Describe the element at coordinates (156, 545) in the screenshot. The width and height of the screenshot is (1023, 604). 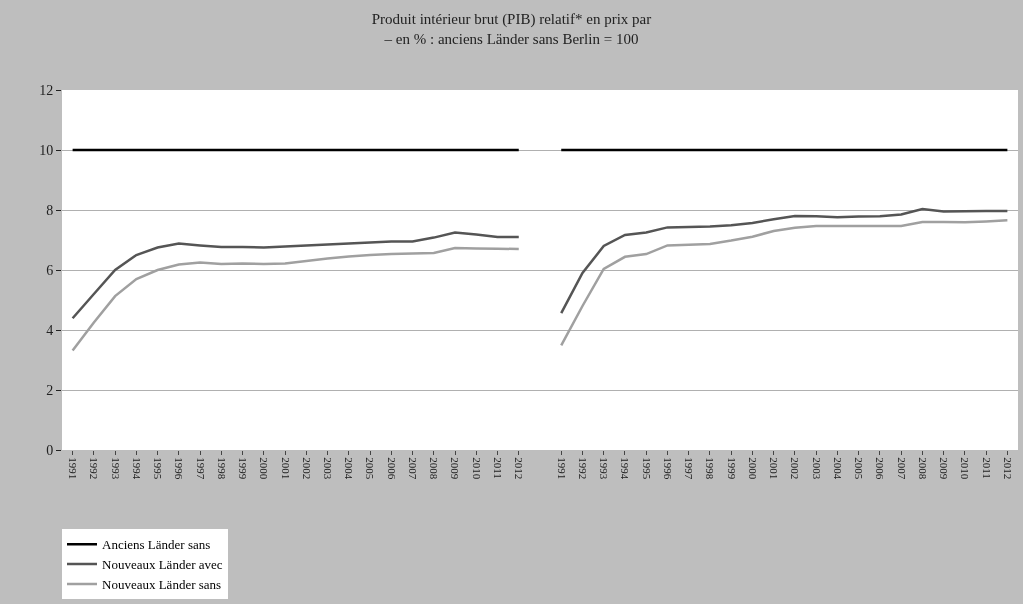
I see `legend-label: Anciens Länder sans` at that location.